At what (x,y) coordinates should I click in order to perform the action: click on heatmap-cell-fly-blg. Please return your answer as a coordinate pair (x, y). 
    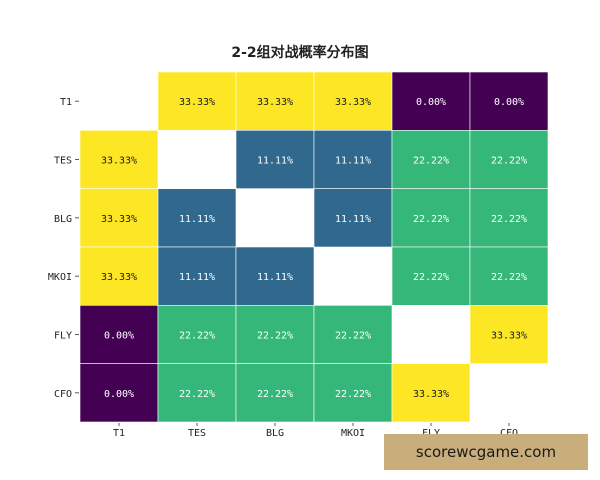
    Looking at the image, I should click on (275, 334).